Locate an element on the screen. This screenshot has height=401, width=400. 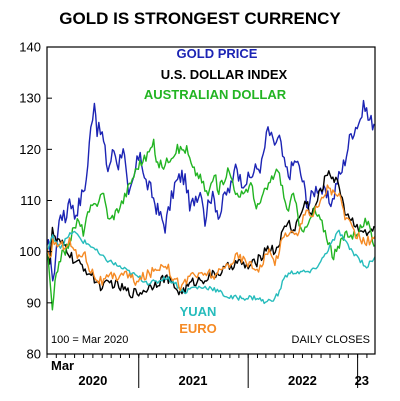
legend-yuan: YUAN is located at coordinates (198, 311).